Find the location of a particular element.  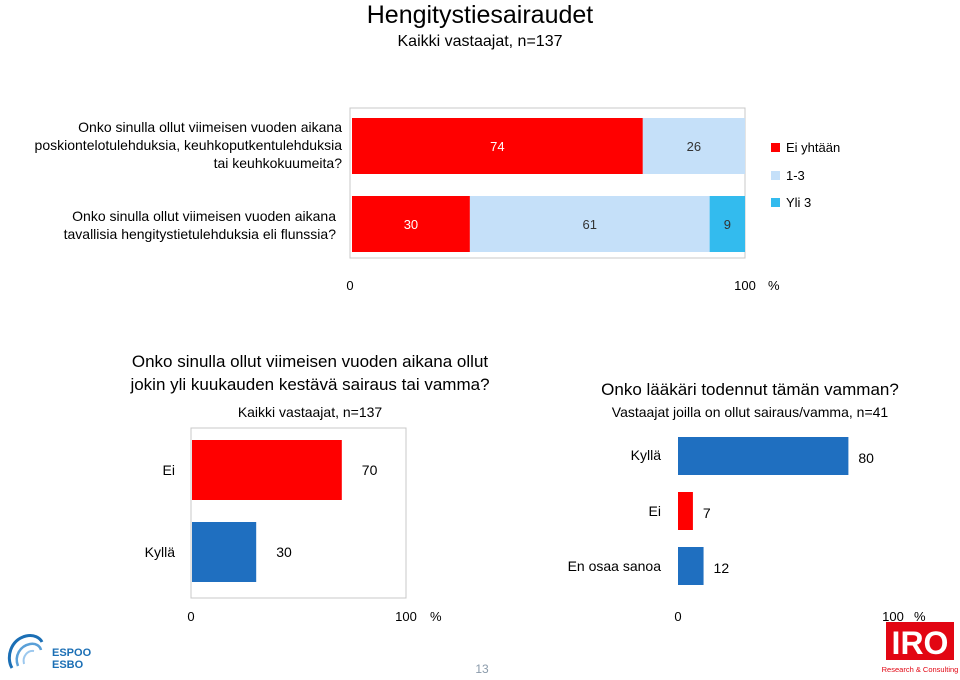

page-number: 13 is located at coordinates (482, 669).